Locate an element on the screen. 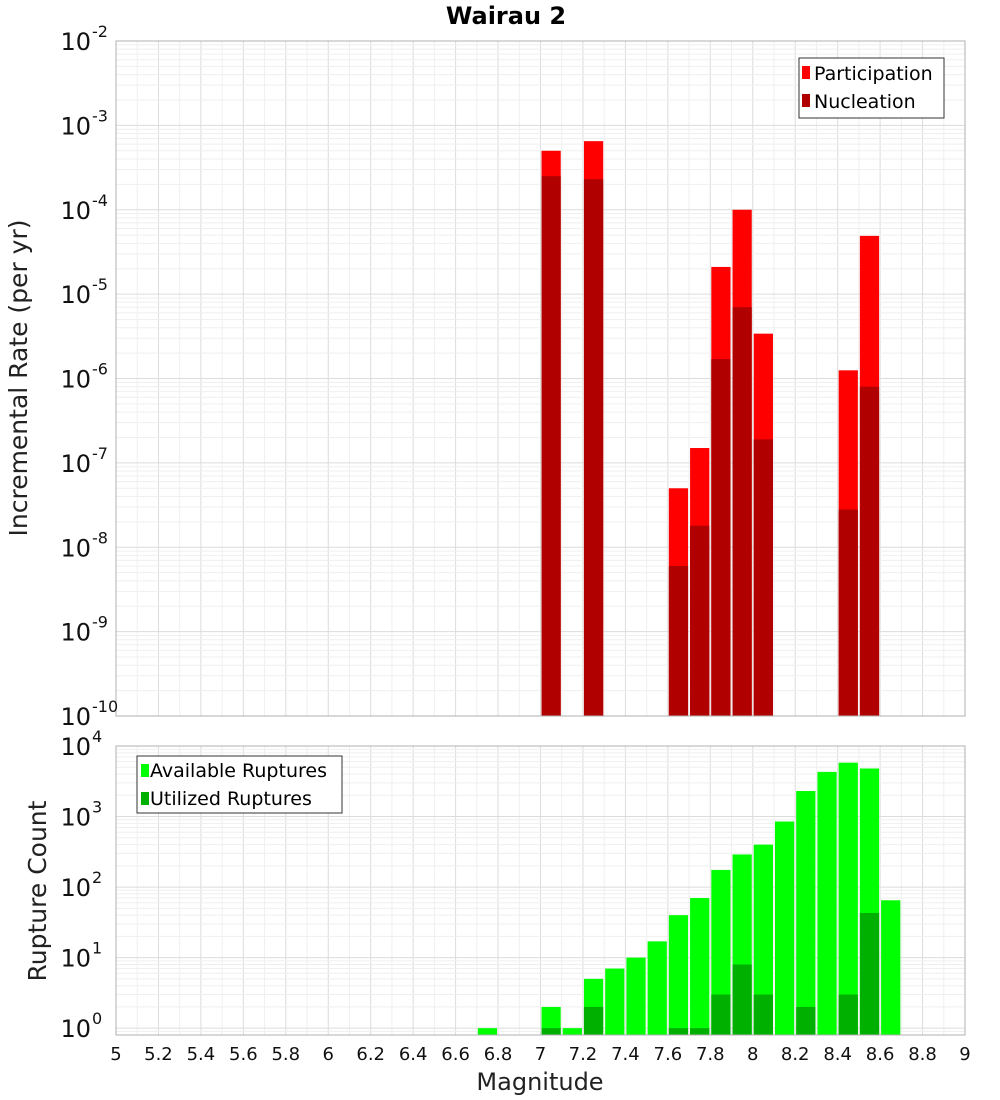  y-tick-exponent: -2 is located at coordinates (100, 31).